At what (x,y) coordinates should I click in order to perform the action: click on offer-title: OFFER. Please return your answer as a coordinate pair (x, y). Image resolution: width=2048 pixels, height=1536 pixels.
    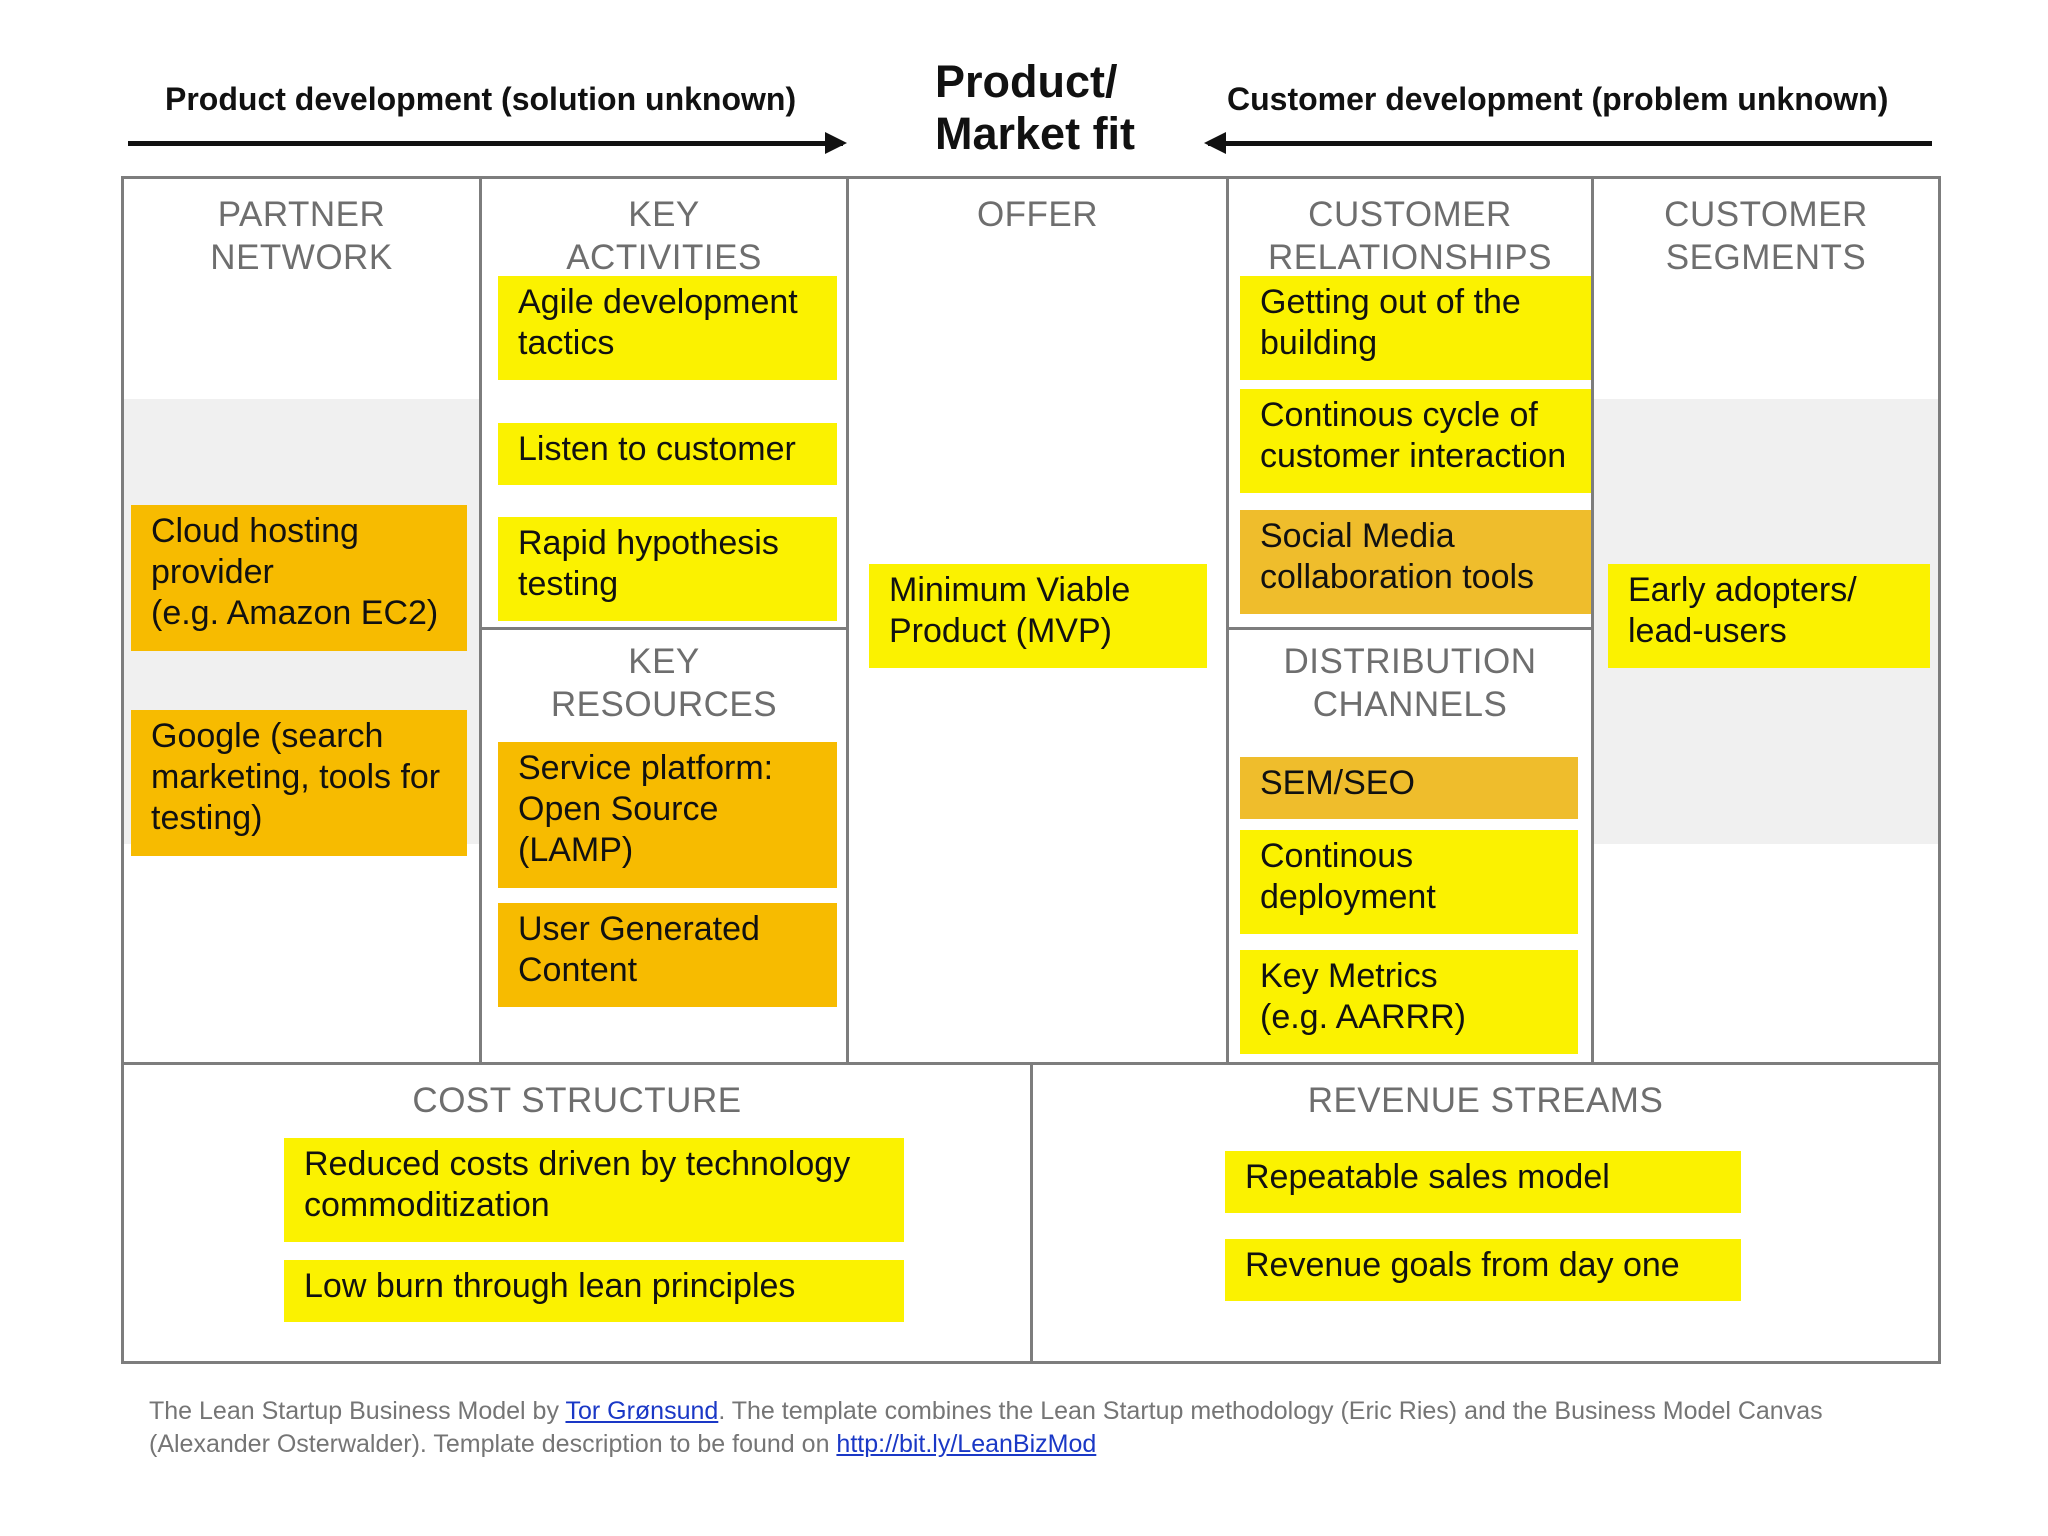
    Looking at the image, I should click on (1037, 214).